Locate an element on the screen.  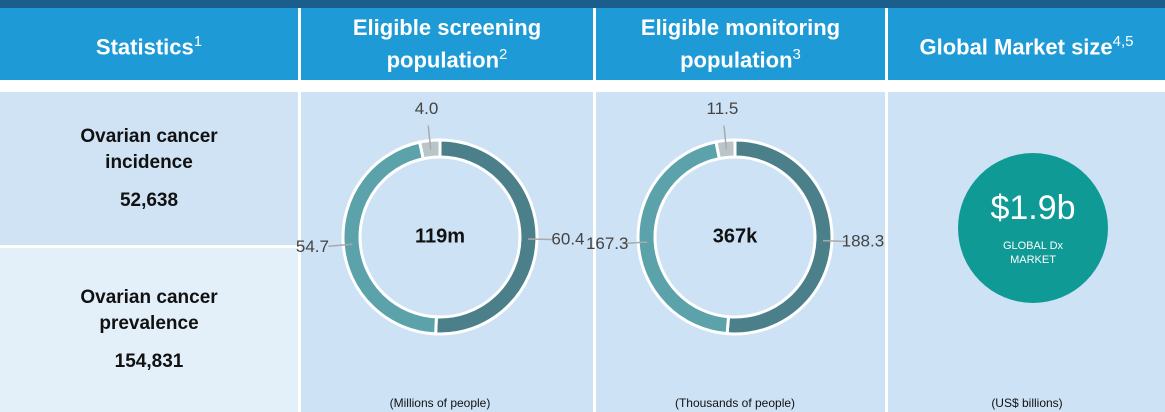
header-sup: 3 is located at coordinates (796, 55).